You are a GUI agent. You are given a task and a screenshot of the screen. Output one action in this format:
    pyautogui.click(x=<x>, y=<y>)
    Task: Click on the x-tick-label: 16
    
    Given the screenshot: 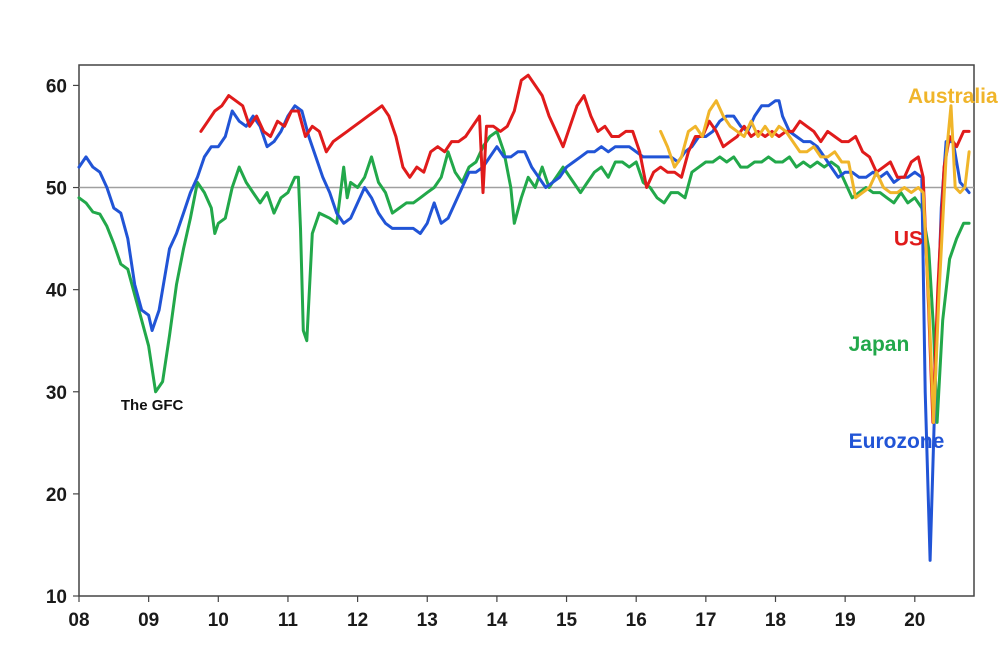 What is the action you would take?
    pyautogui.click(x=636, y=620)
    